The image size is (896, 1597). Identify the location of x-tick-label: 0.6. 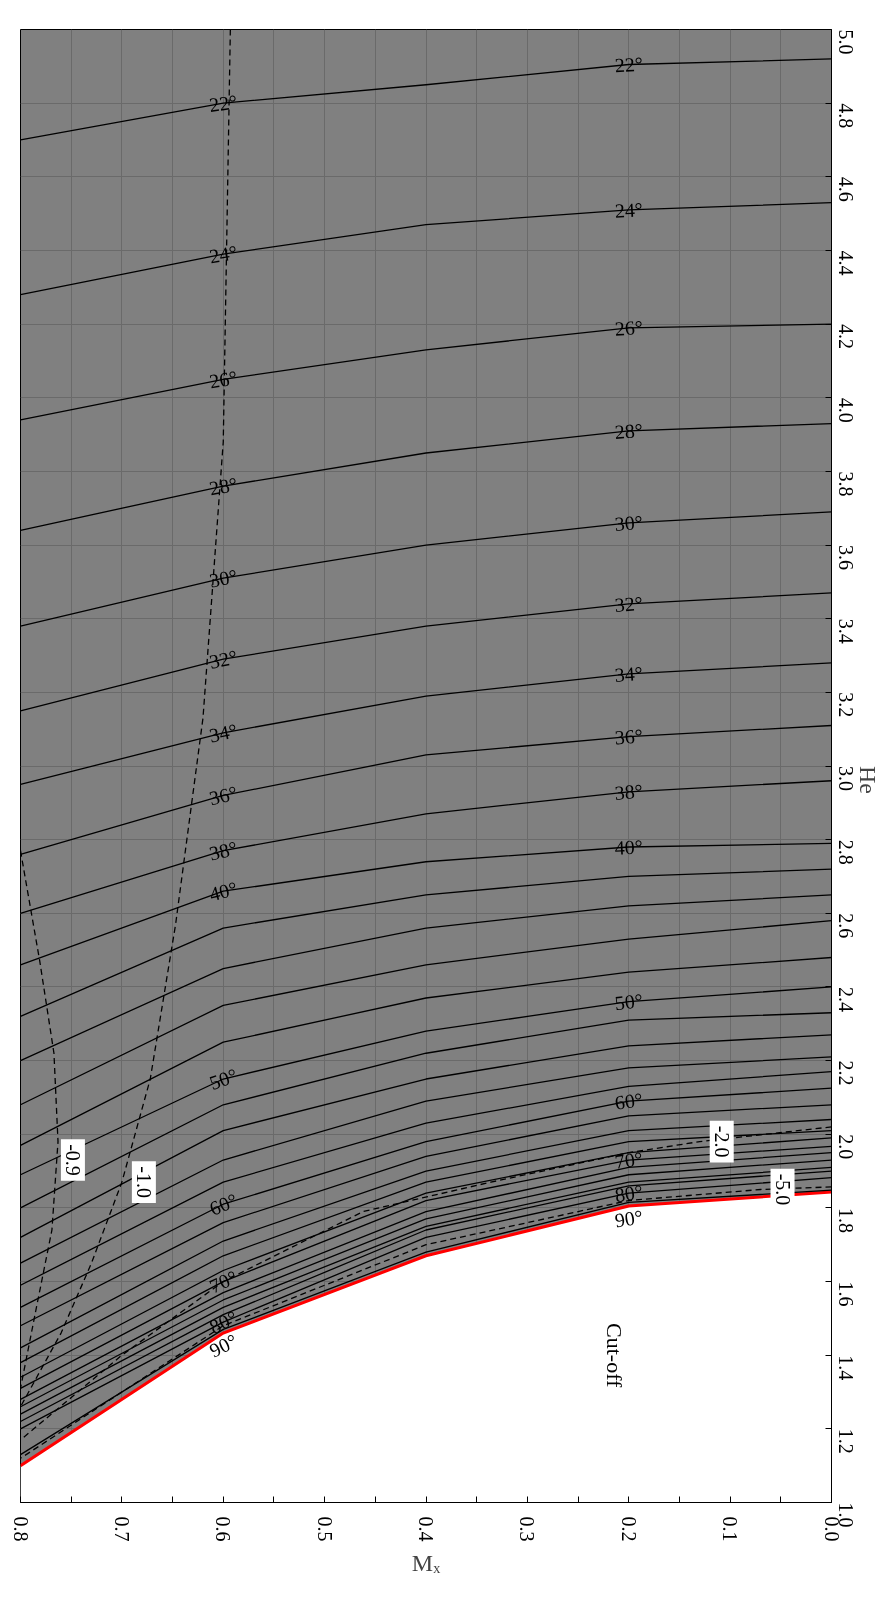
(223, 1529).